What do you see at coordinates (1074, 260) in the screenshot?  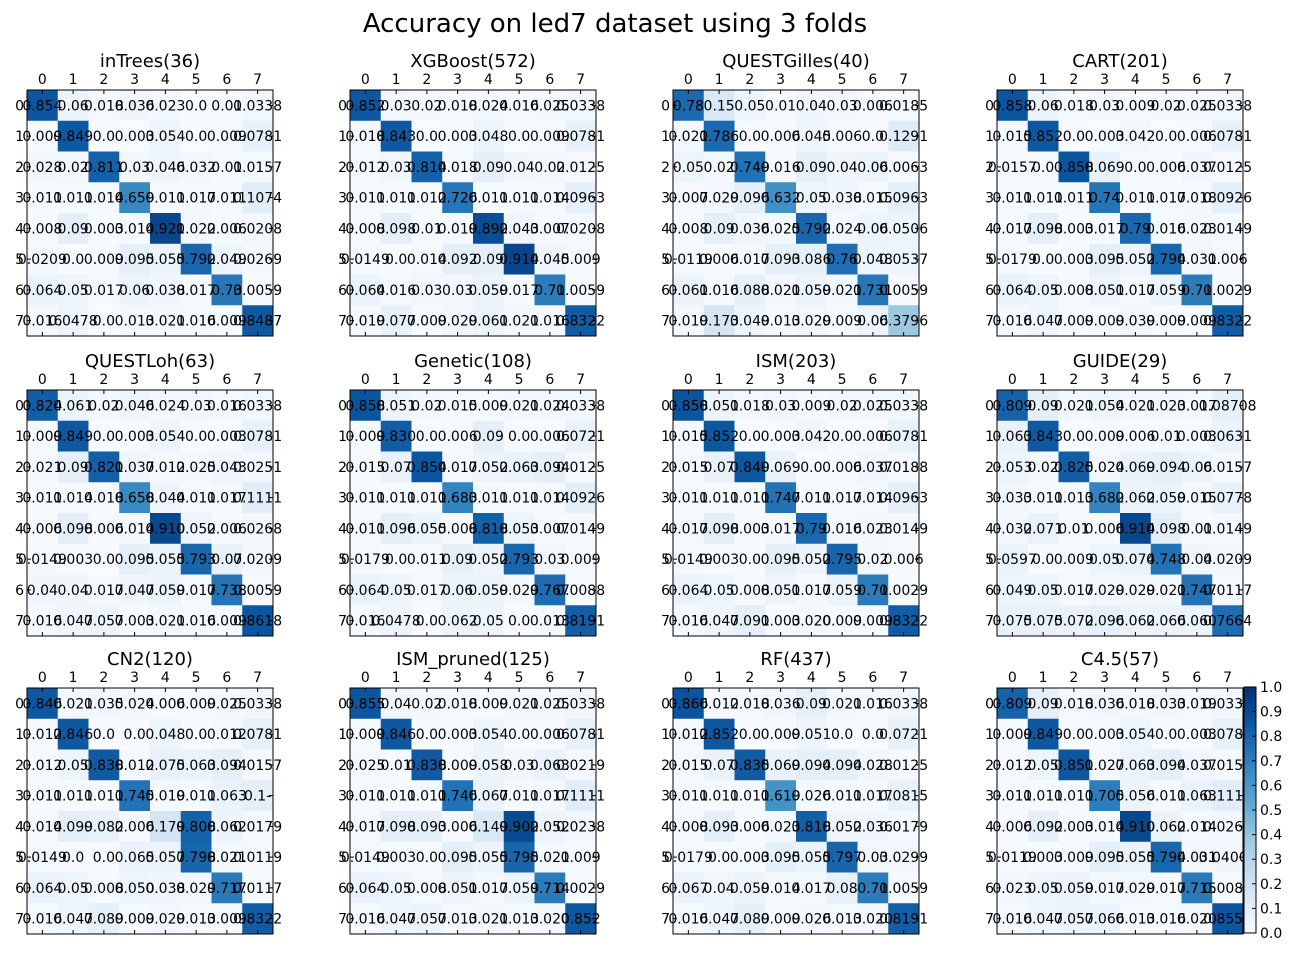 I see `cell-value-label: 0.003` at bounding box center [1074, 260].